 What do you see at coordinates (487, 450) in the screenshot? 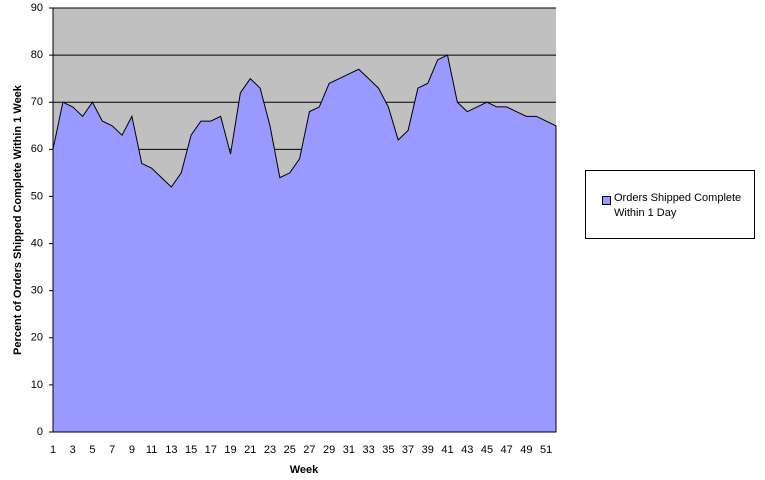
I see `x-tick-label: 45` at bounding box center [487, 450].